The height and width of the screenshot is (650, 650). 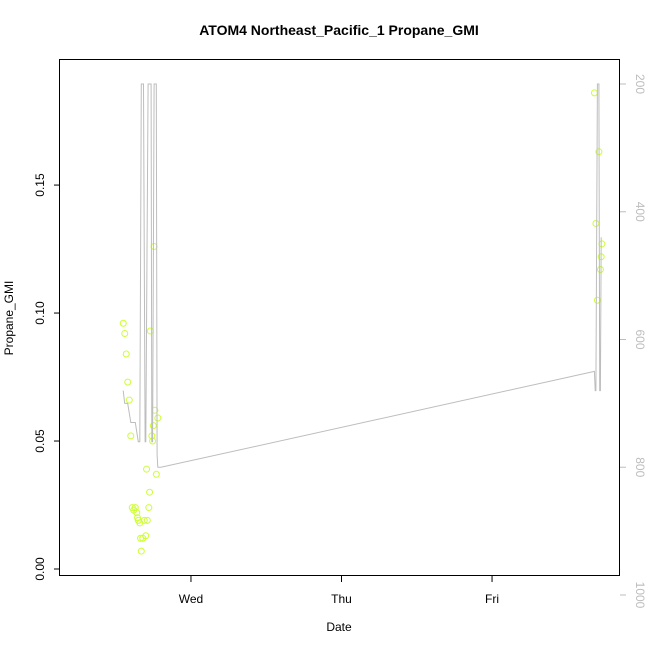 What do you see at coordinates (40, 185) in the screenshot?
I see `y-tick-label: 0.15` at bounding box center [40, 185].